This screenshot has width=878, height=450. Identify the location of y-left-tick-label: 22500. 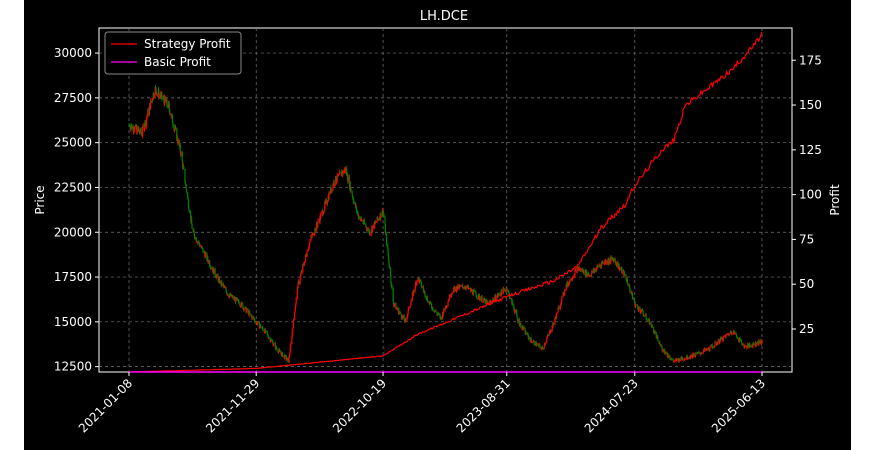
(73, 187).